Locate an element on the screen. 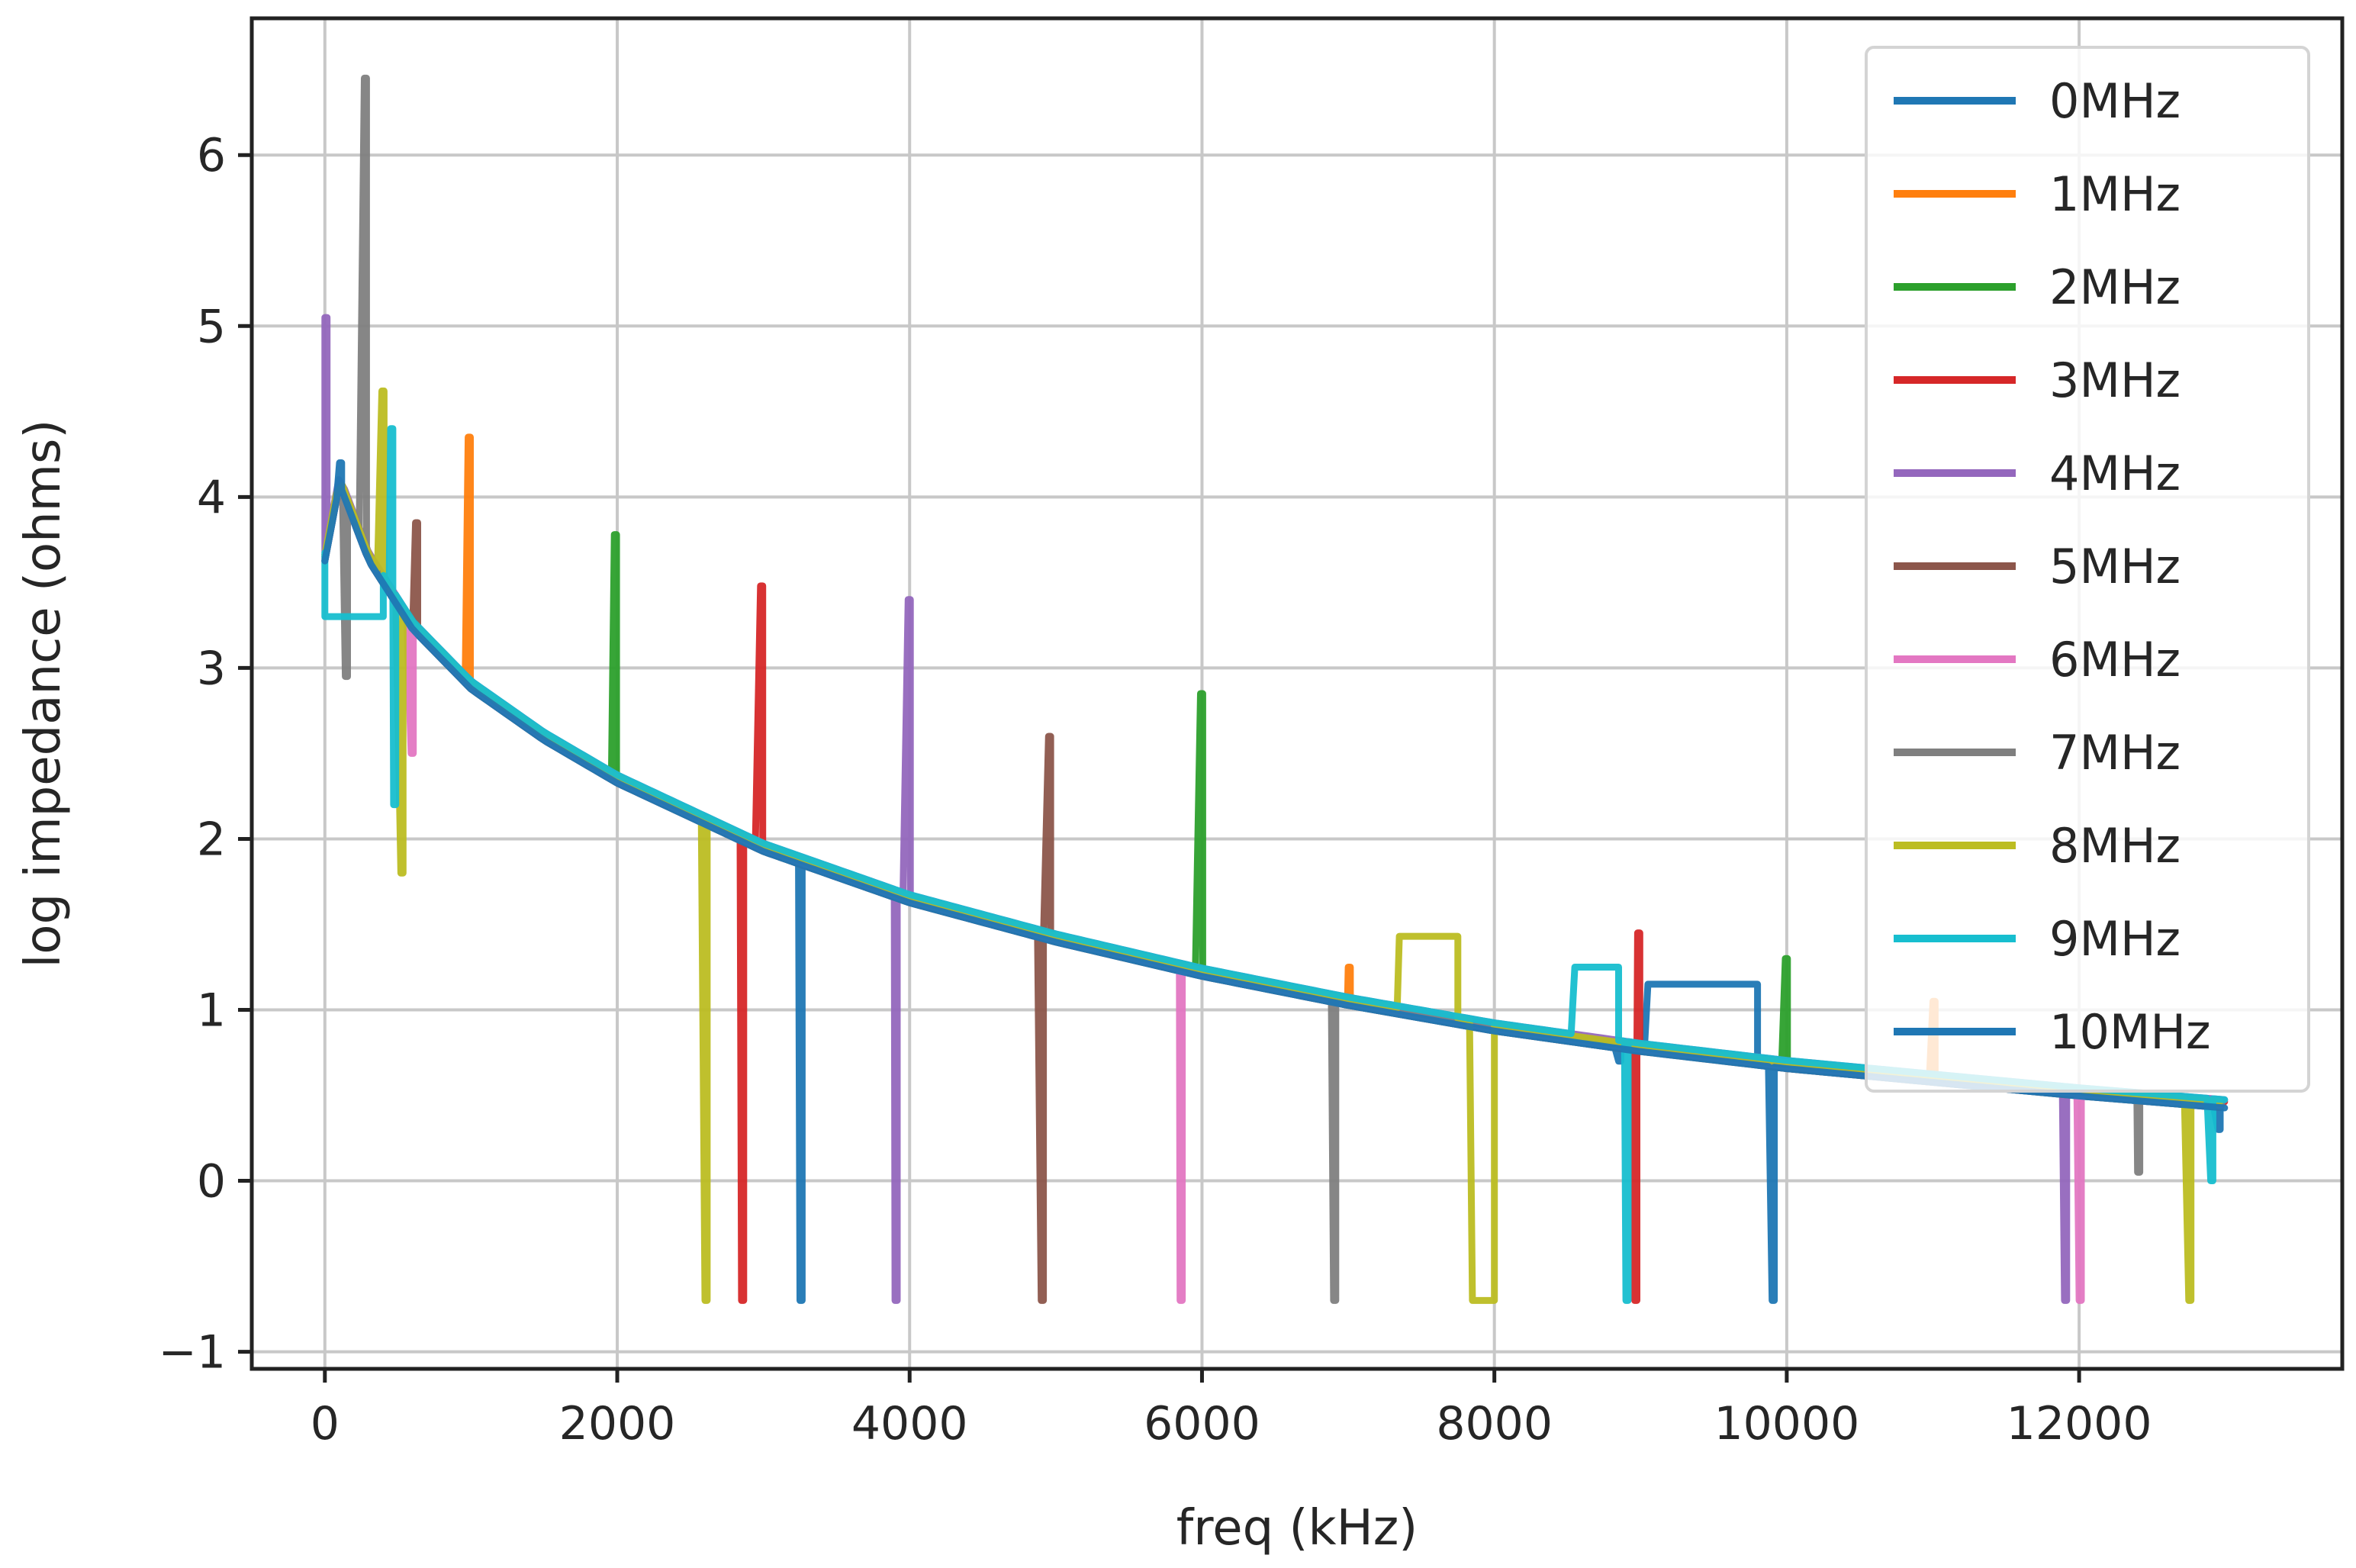 The image size is (2356, 1568). legend-entry: 10MHz is located at coordinates (2130, 1032).